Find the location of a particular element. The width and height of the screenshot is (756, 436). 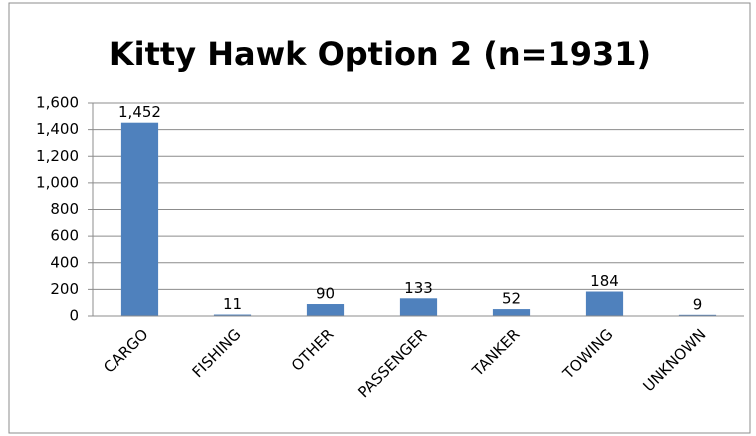

value-label: 133 is located at coordinates (418, 288).